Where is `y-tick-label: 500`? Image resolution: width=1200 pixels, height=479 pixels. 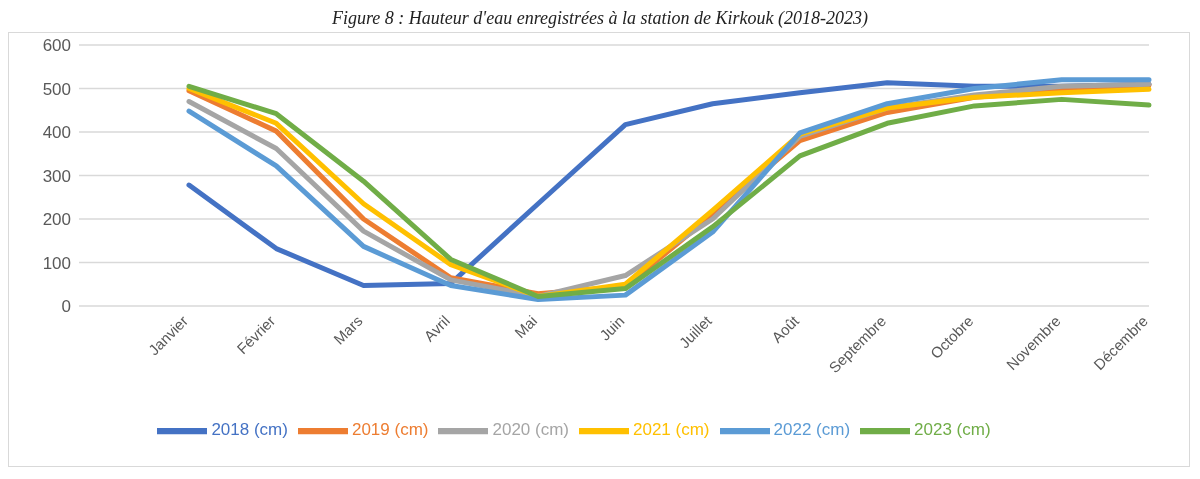 y-tick-label: 500 is located at coordinates (56, 89).